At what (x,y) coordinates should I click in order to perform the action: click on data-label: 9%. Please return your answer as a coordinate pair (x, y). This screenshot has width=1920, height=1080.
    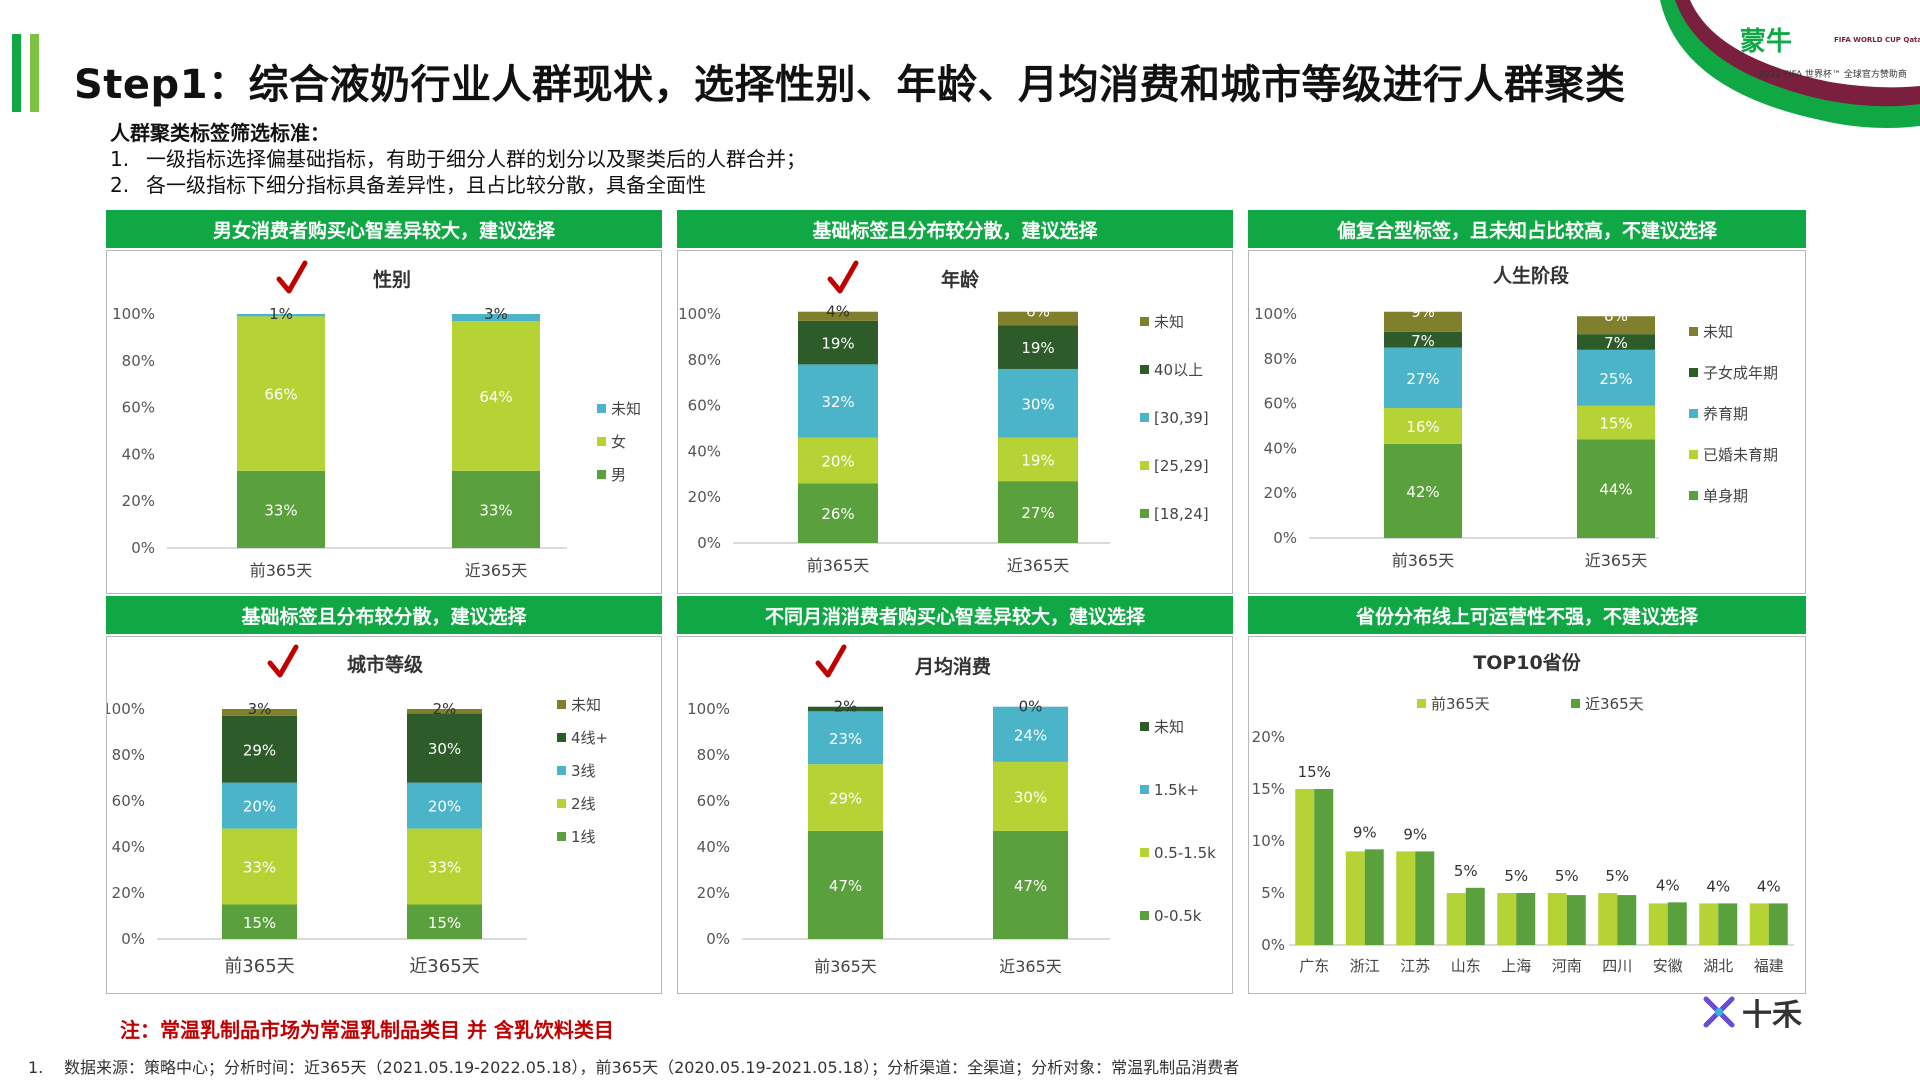
    Looking at the image, I should click on (1365, 832).